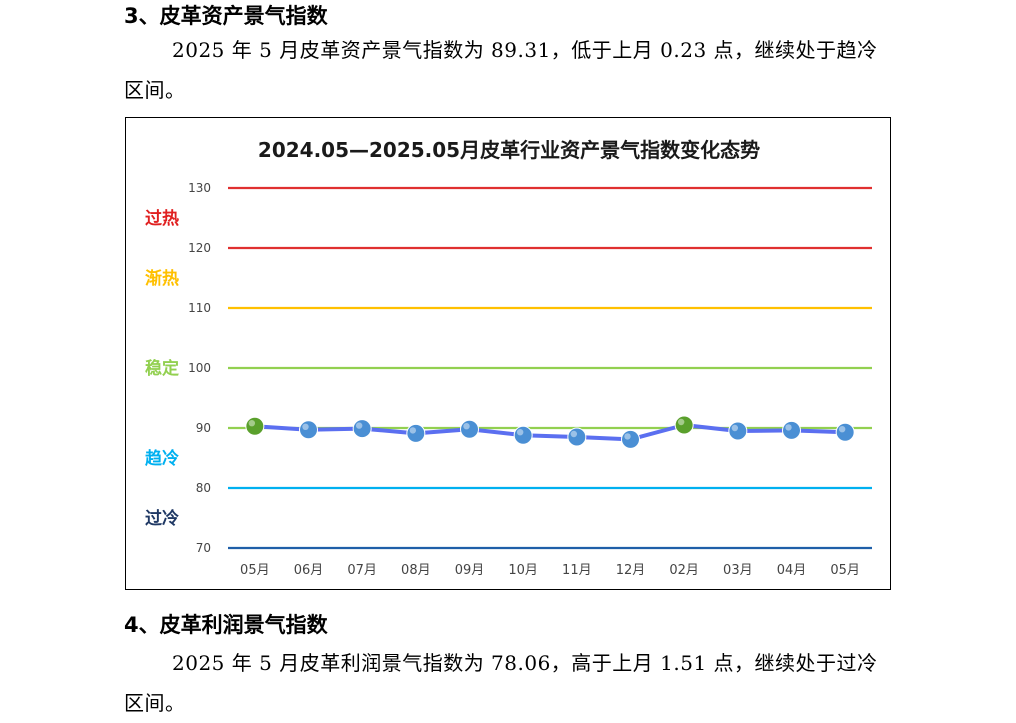 This screenshot has width=1016, height=723. I want to click on x-tick-label: 09月, so click(470, 570).